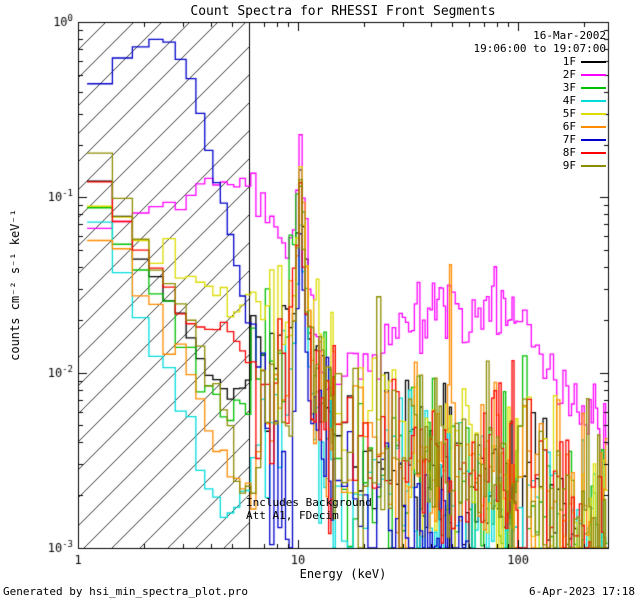 The height and width of the screenshot is (600, 640). I want to click on legend-label: 8F, so click(569, 152).